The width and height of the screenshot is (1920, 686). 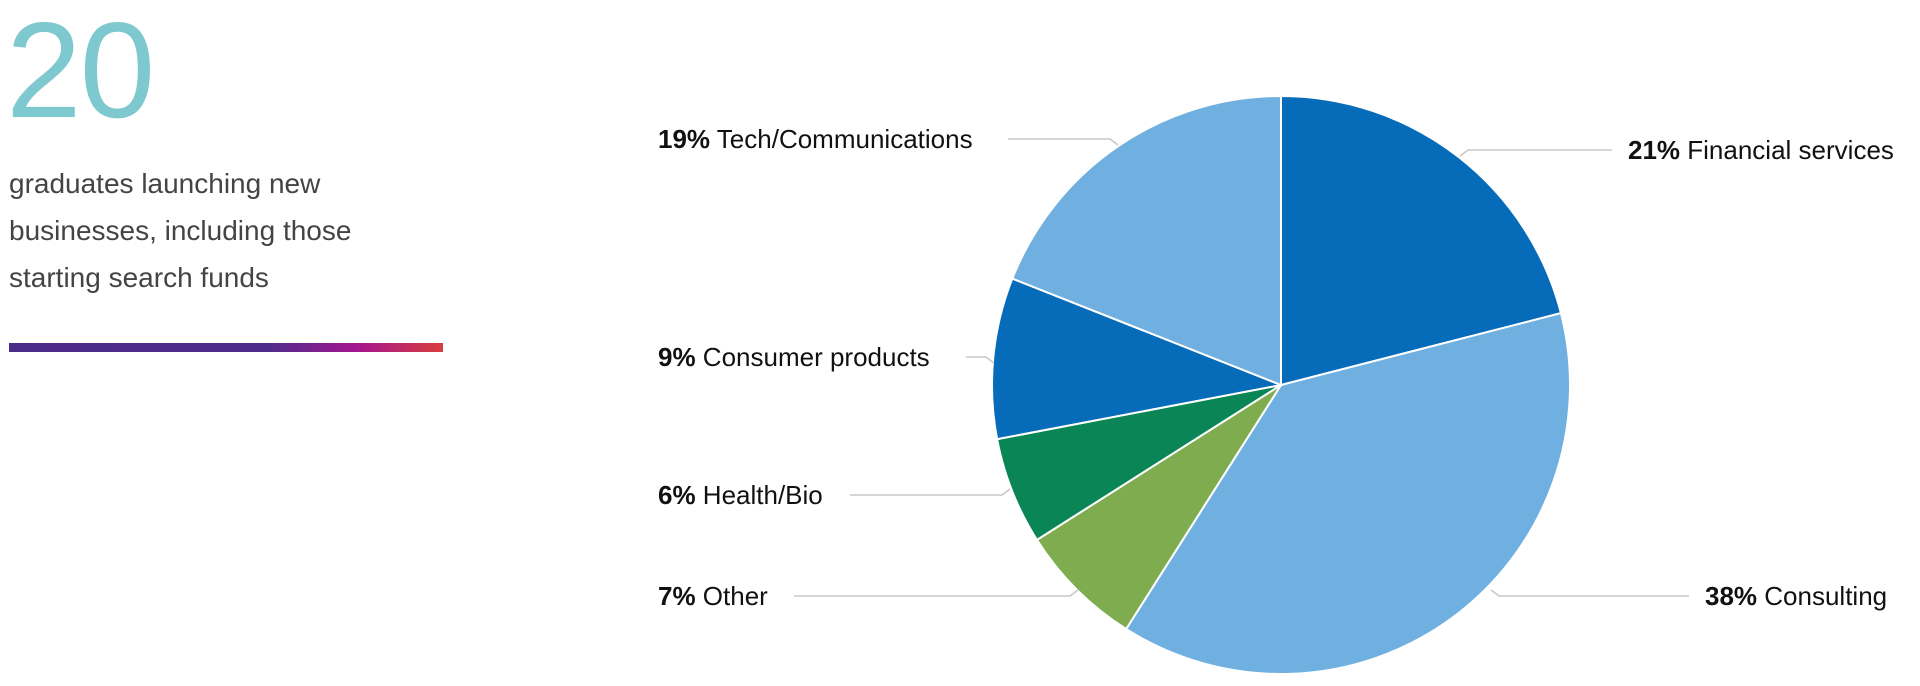 What do you see at coordinates (684, 139) in the screenshot?
I see `slice-label-percent: 19%` at bounding box center [684, 139].